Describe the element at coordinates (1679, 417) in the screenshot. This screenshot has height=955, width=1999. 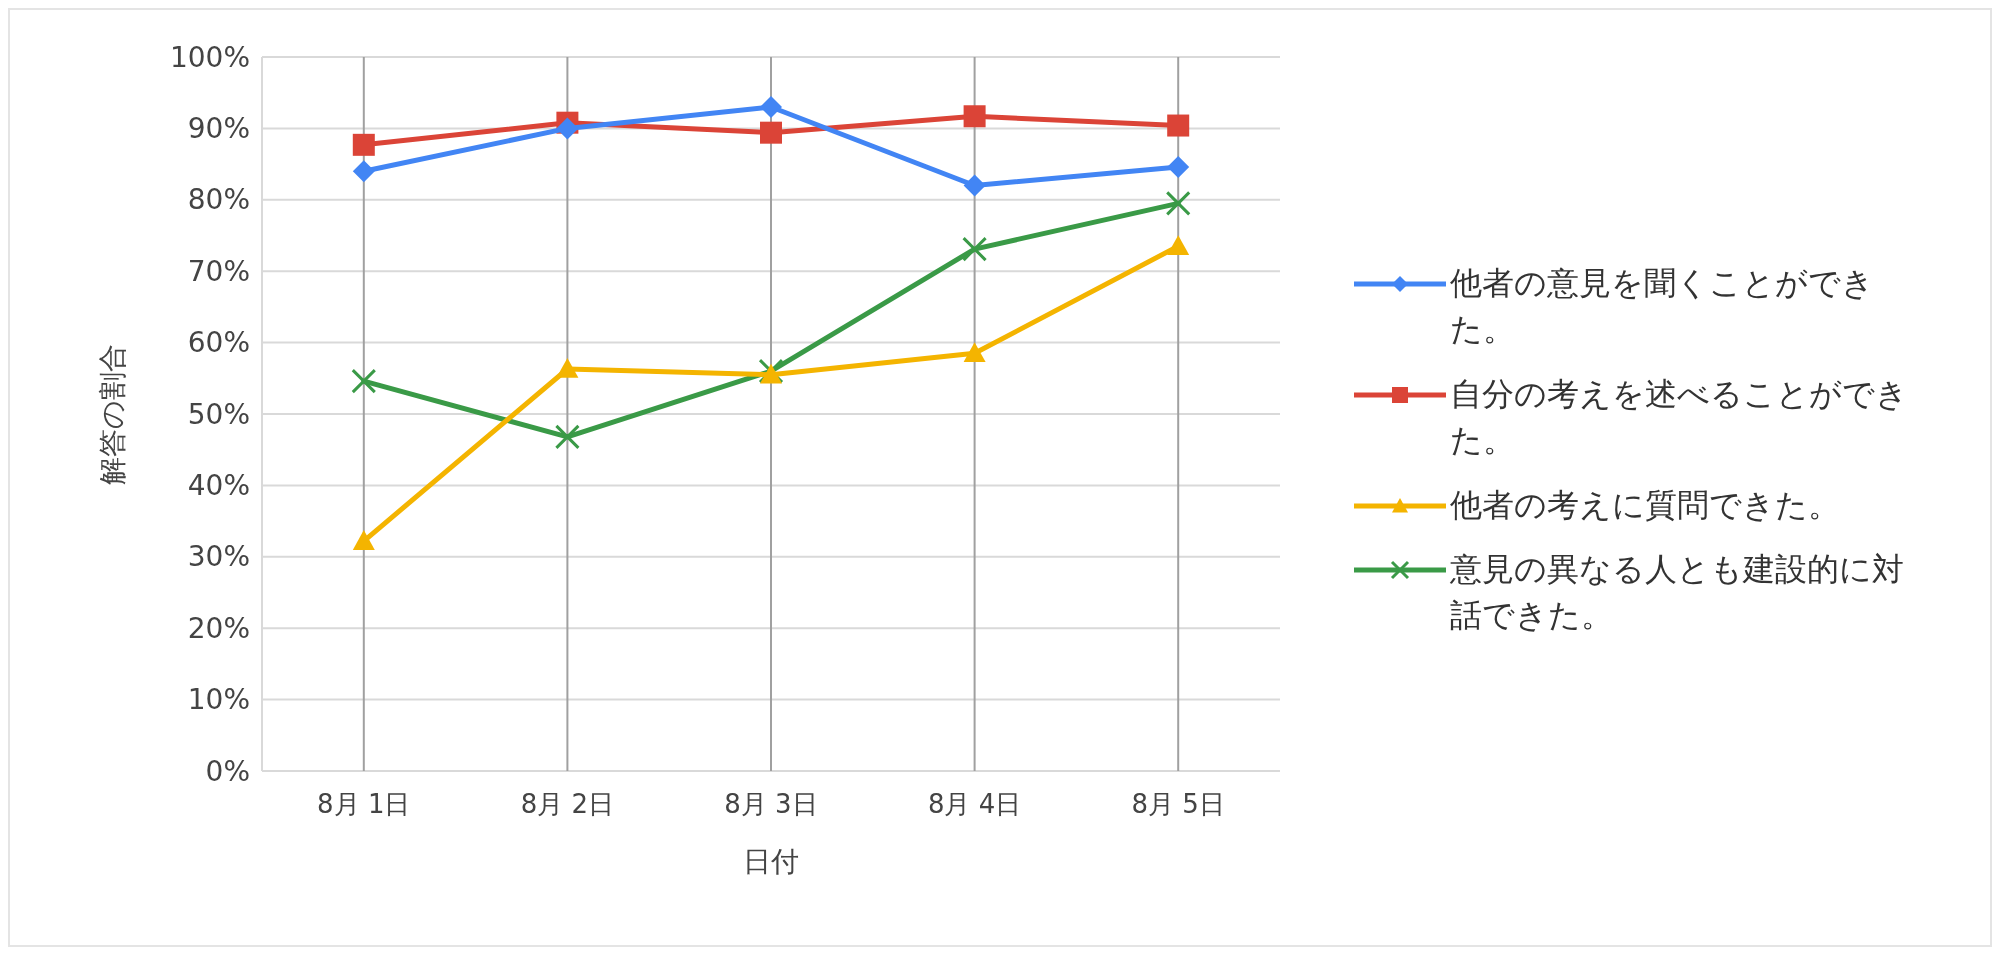
I see `legend-label: 自分の考えを述べることができた。` at that location.